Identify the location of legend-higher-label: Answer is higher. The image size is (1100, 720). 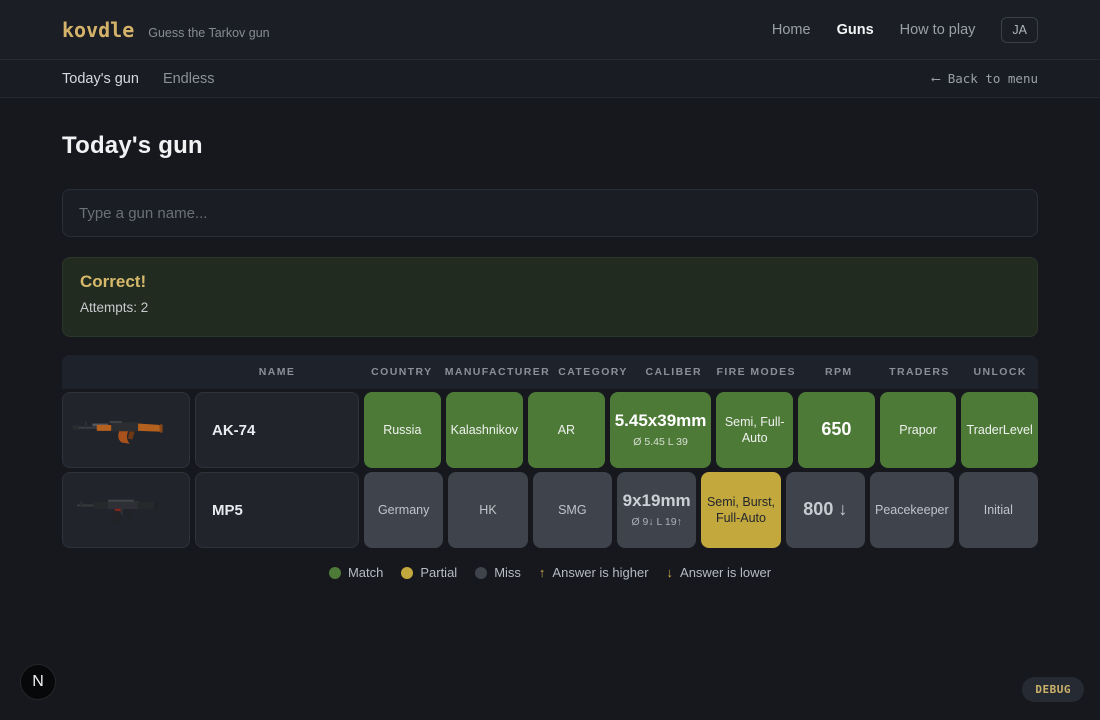
(600, 572).